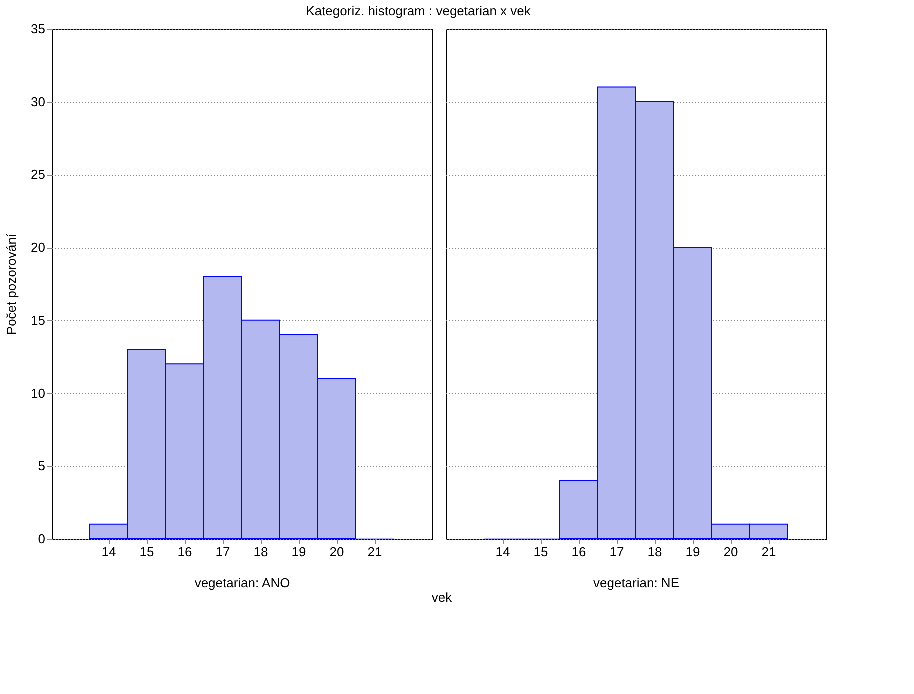 This screenshot has height=694, width=914. Describe the element at coordinates (38, 102) in the screenshot. I see `y-tick-label: 30` at that location.